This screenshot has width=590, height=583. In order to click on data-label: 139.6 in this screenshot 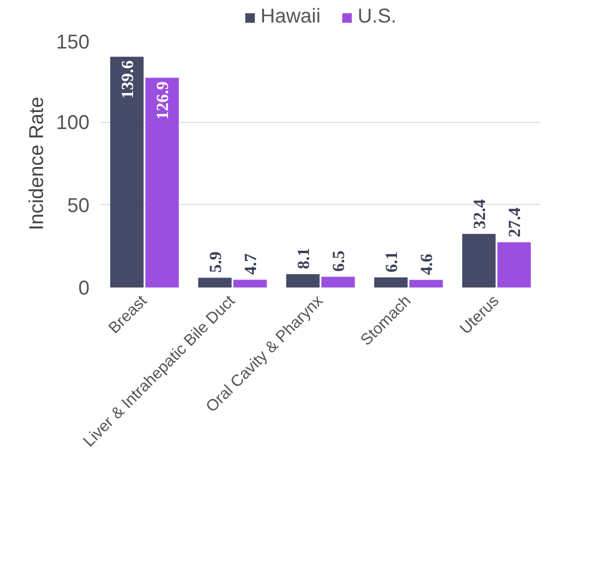, I will do `click(127, 79)`.